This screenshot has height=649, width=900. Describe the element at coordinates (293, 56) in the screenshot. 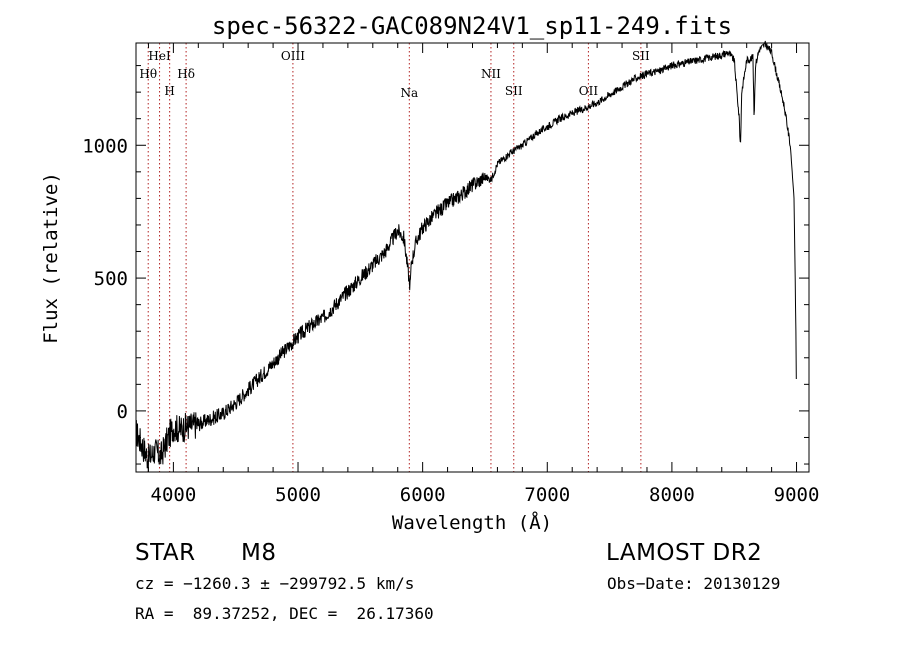

I see `line-marker-label: OIII` at that location.